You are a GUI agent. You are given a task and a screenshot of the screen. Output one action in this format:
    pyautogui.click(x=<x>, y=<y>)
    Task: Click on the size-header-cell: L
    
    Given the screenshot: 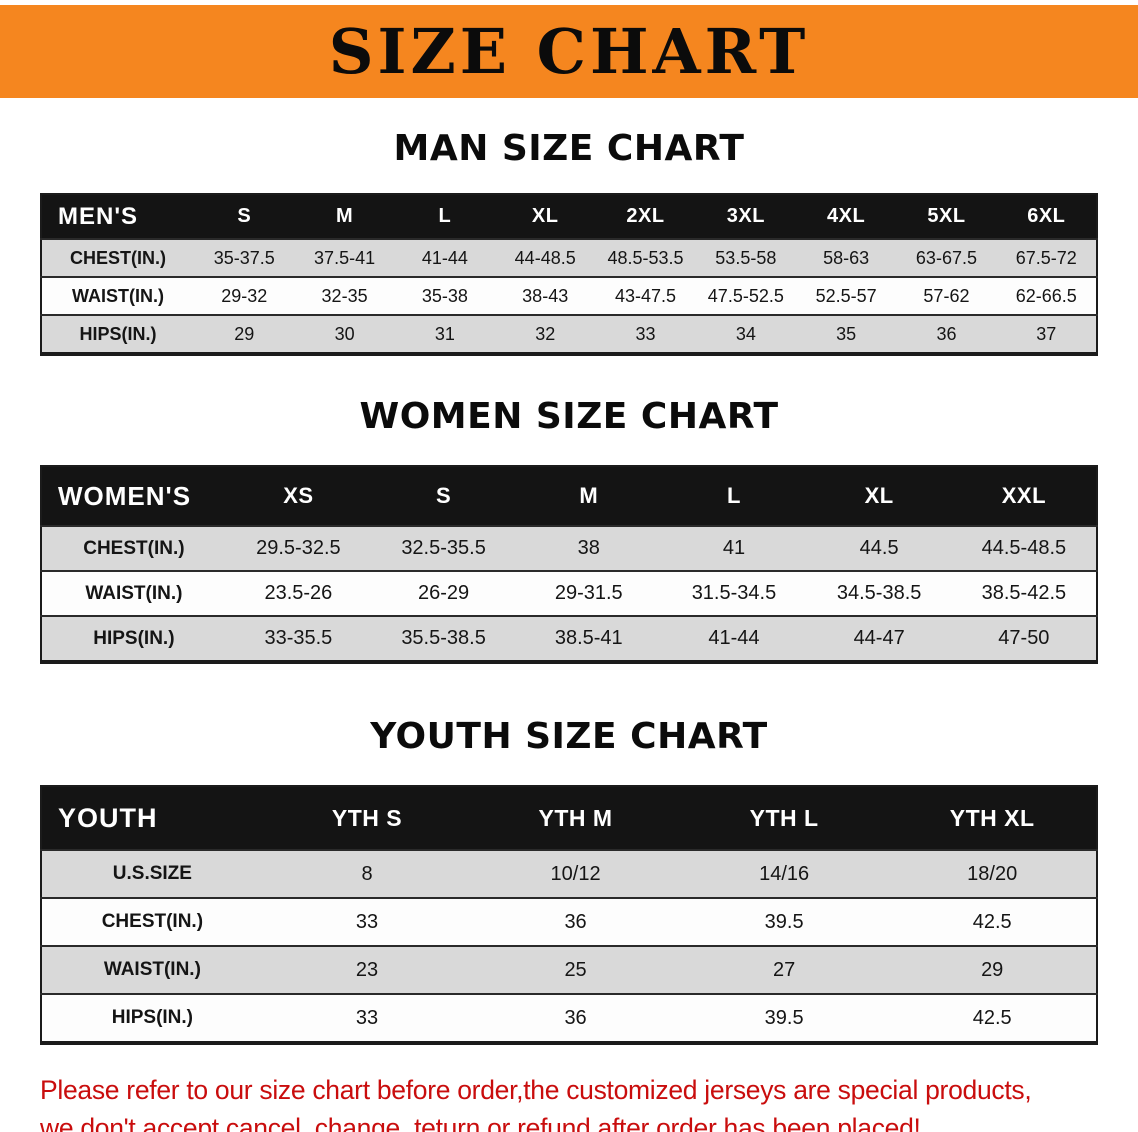 What is the action you would take?
    pyautogui.click(x=734, y=496)
    